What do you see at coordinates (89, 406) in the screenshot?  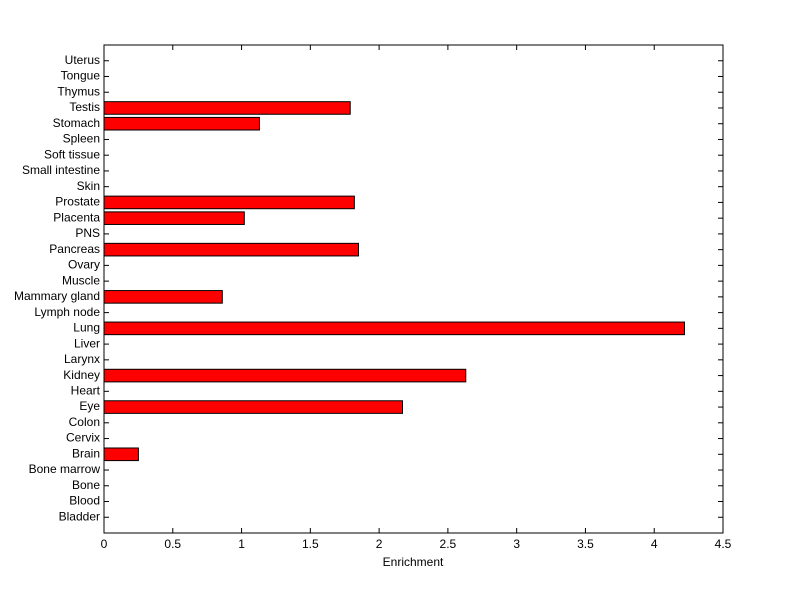 I see `y-tick-label: Eye` at bounding box center [89, 406].